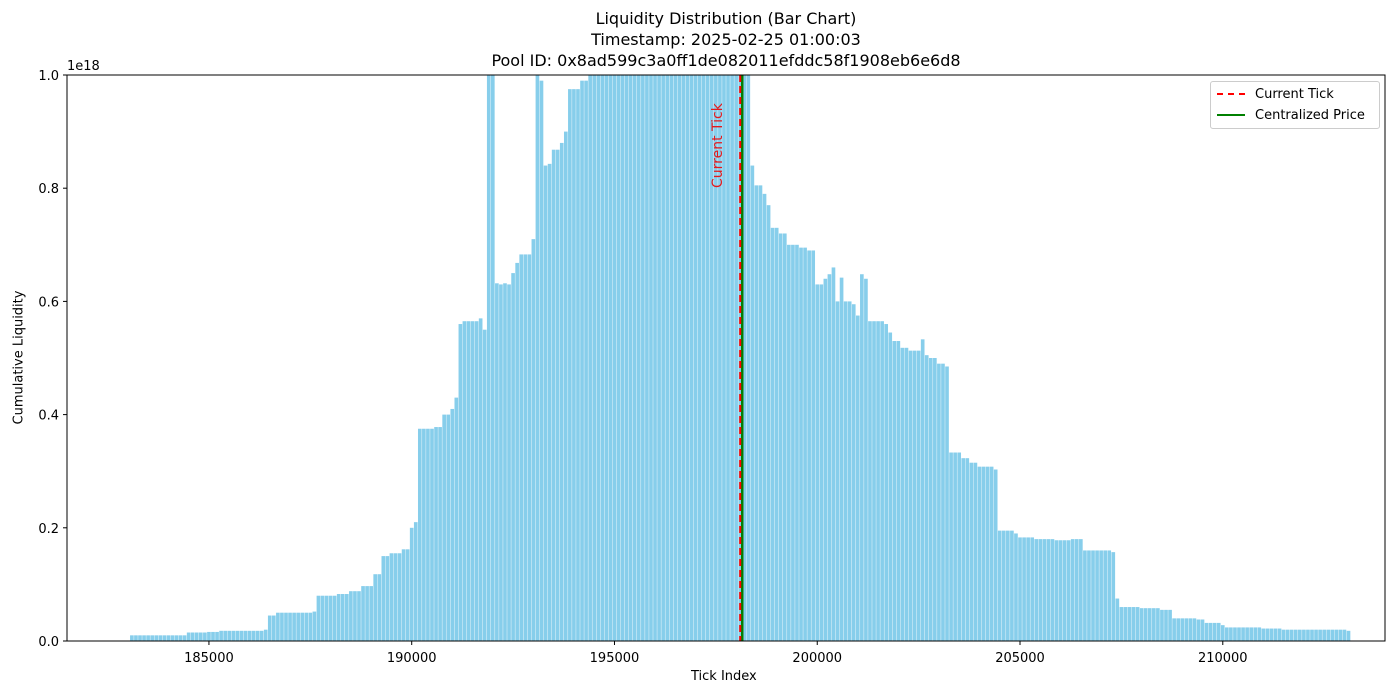  What do you see at coordinates (412, 658) in the screenshot?
I see `x-tick-label: 190000` at bounding box center [412, 658].